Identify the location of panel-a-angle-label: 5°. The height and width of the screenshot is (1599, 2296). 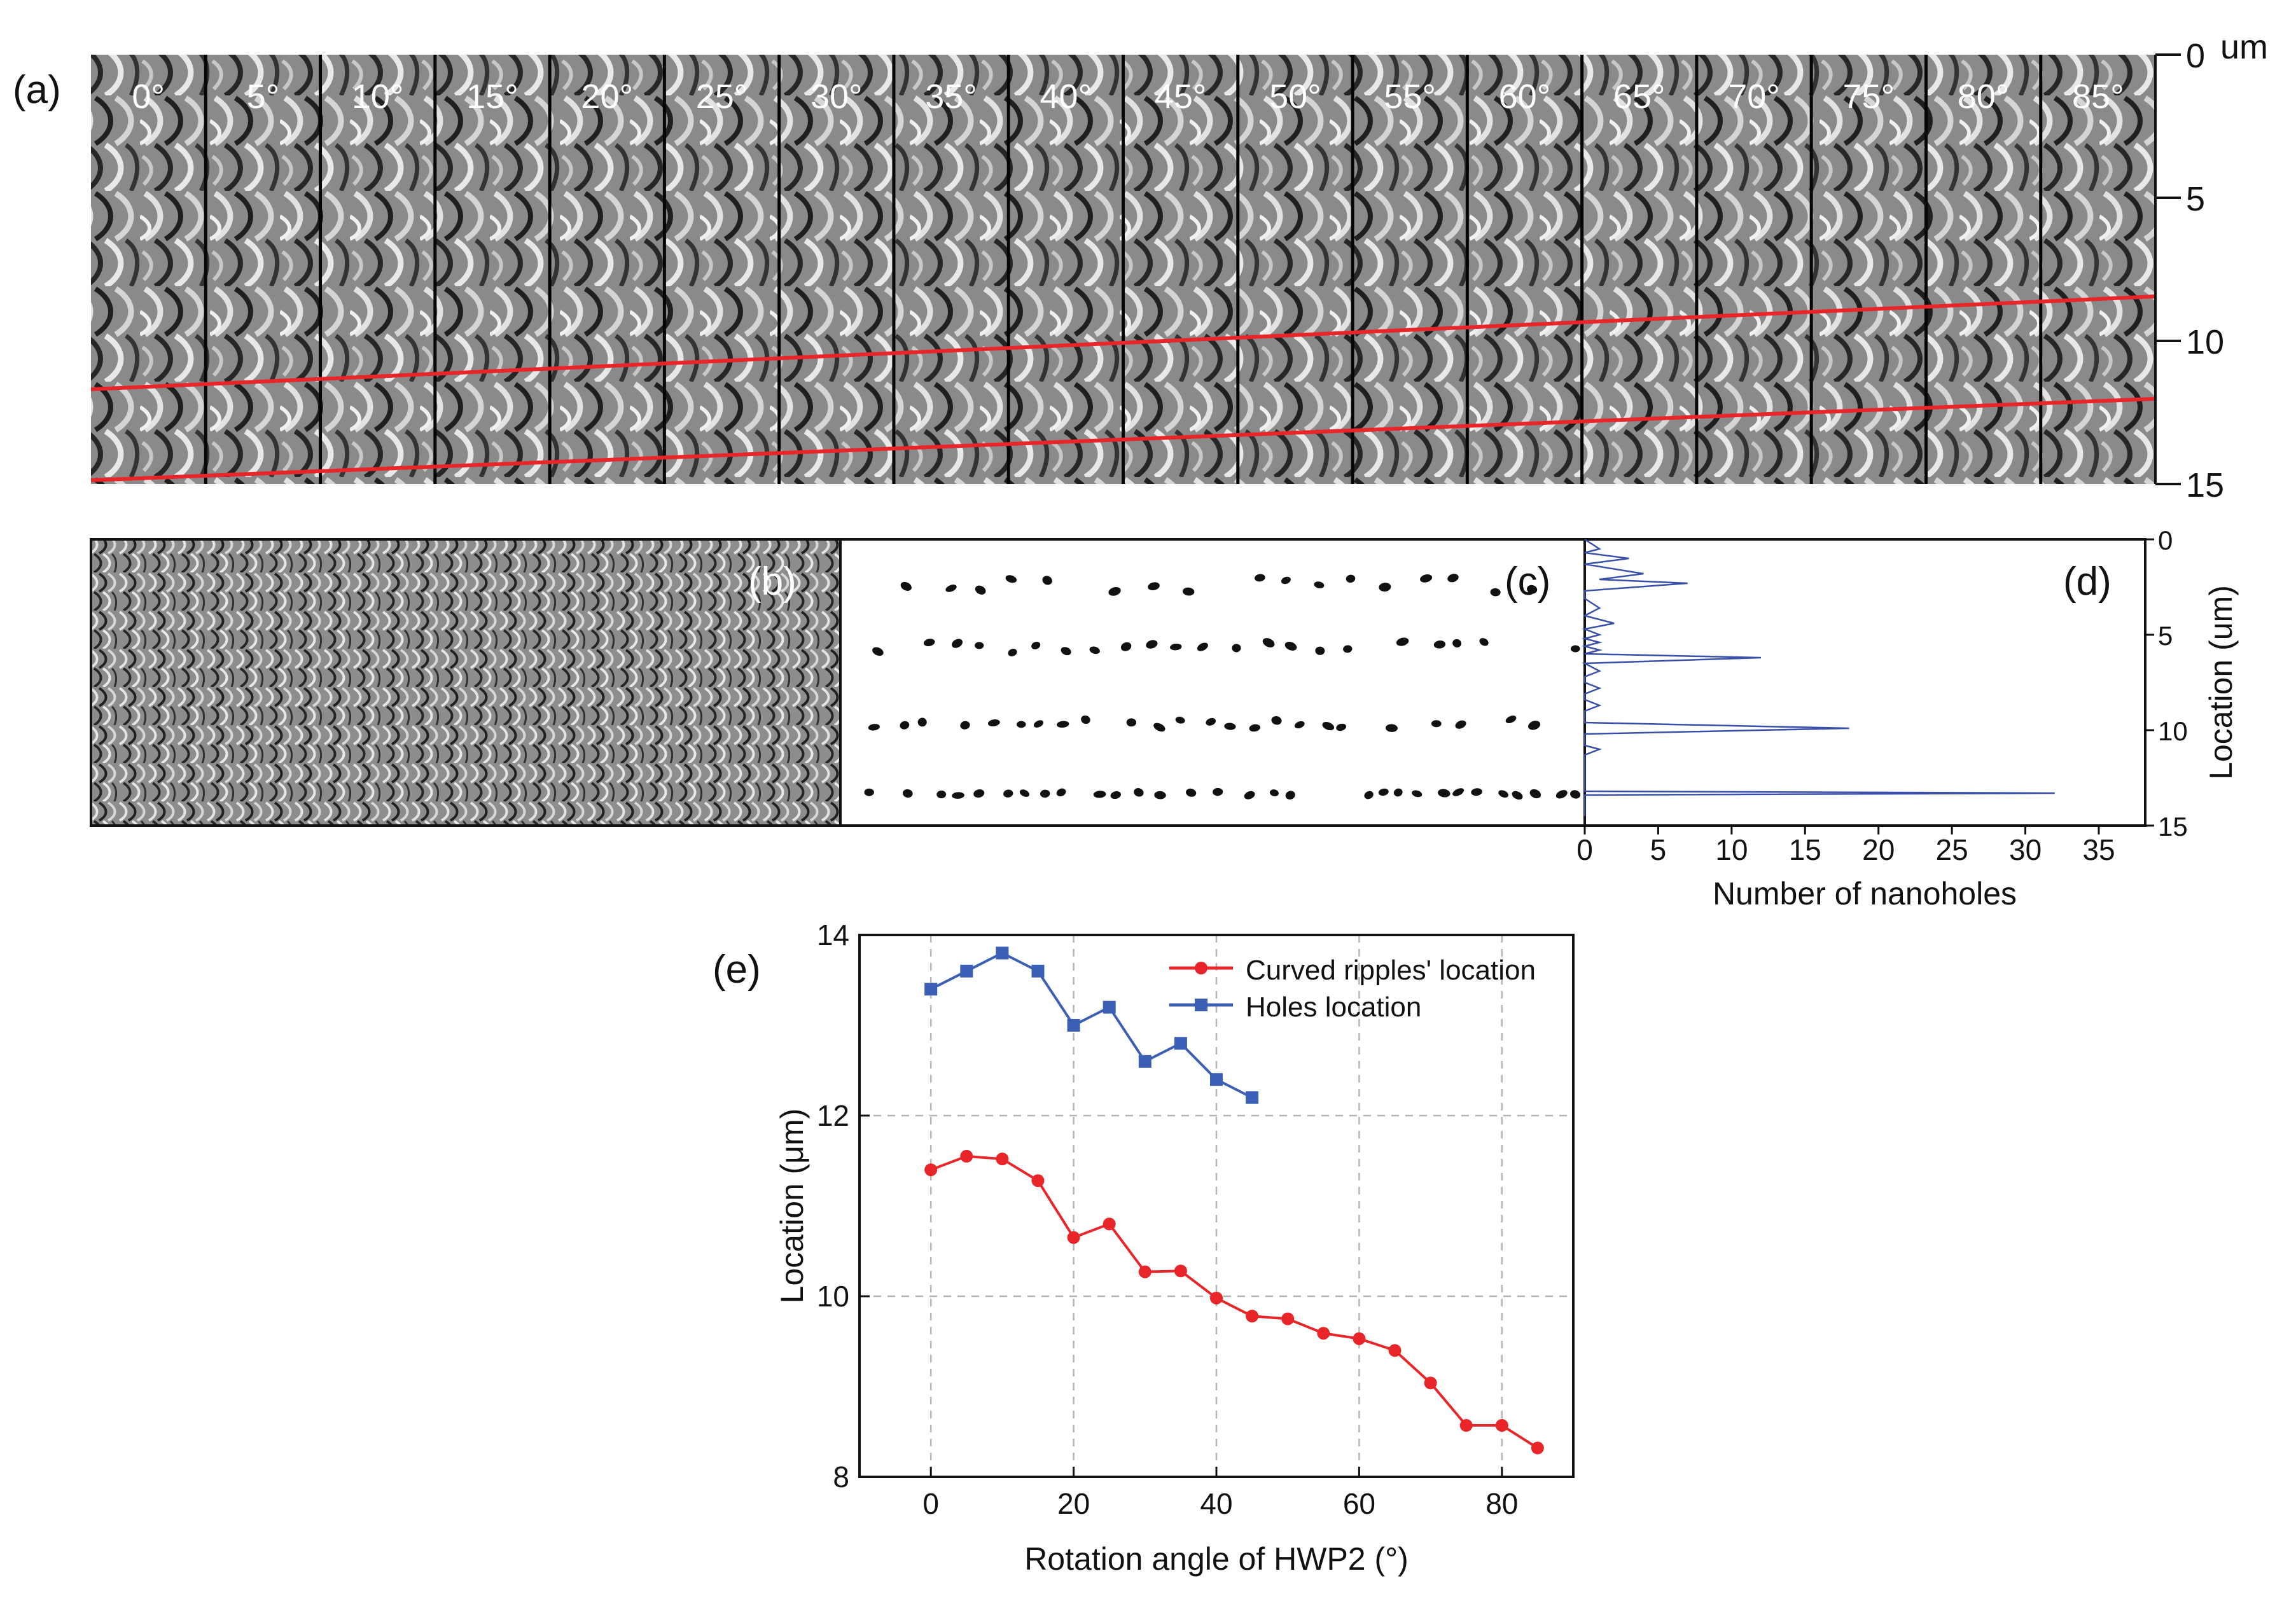
(263, 97).